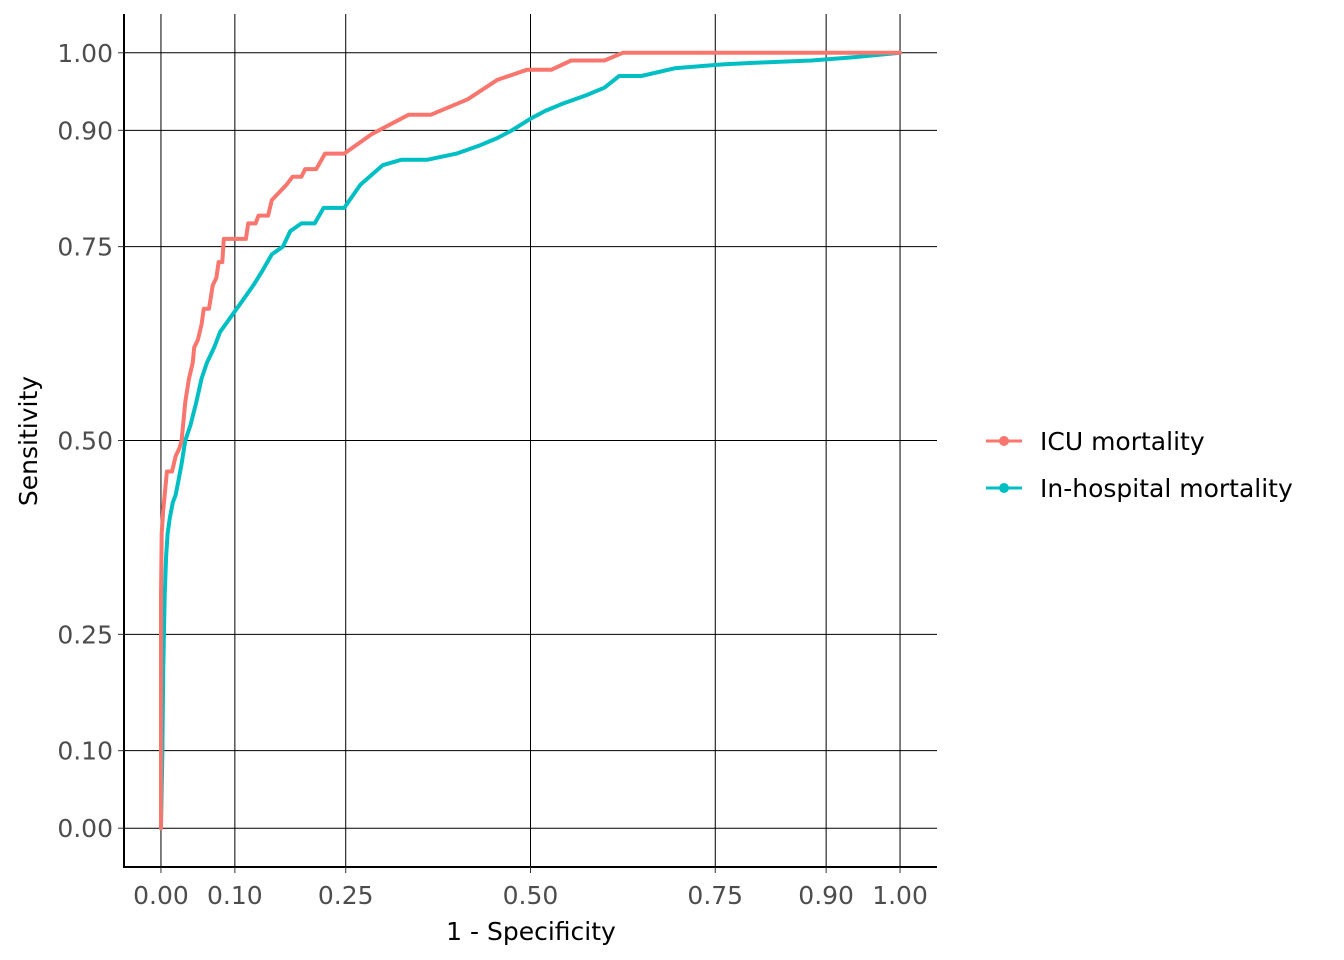 The image size is (1344, 960). What do you see at coordinates (161, 895) in the screenshot?
I see `x-tick-label: 0.00` at bounding box center [161, 895].